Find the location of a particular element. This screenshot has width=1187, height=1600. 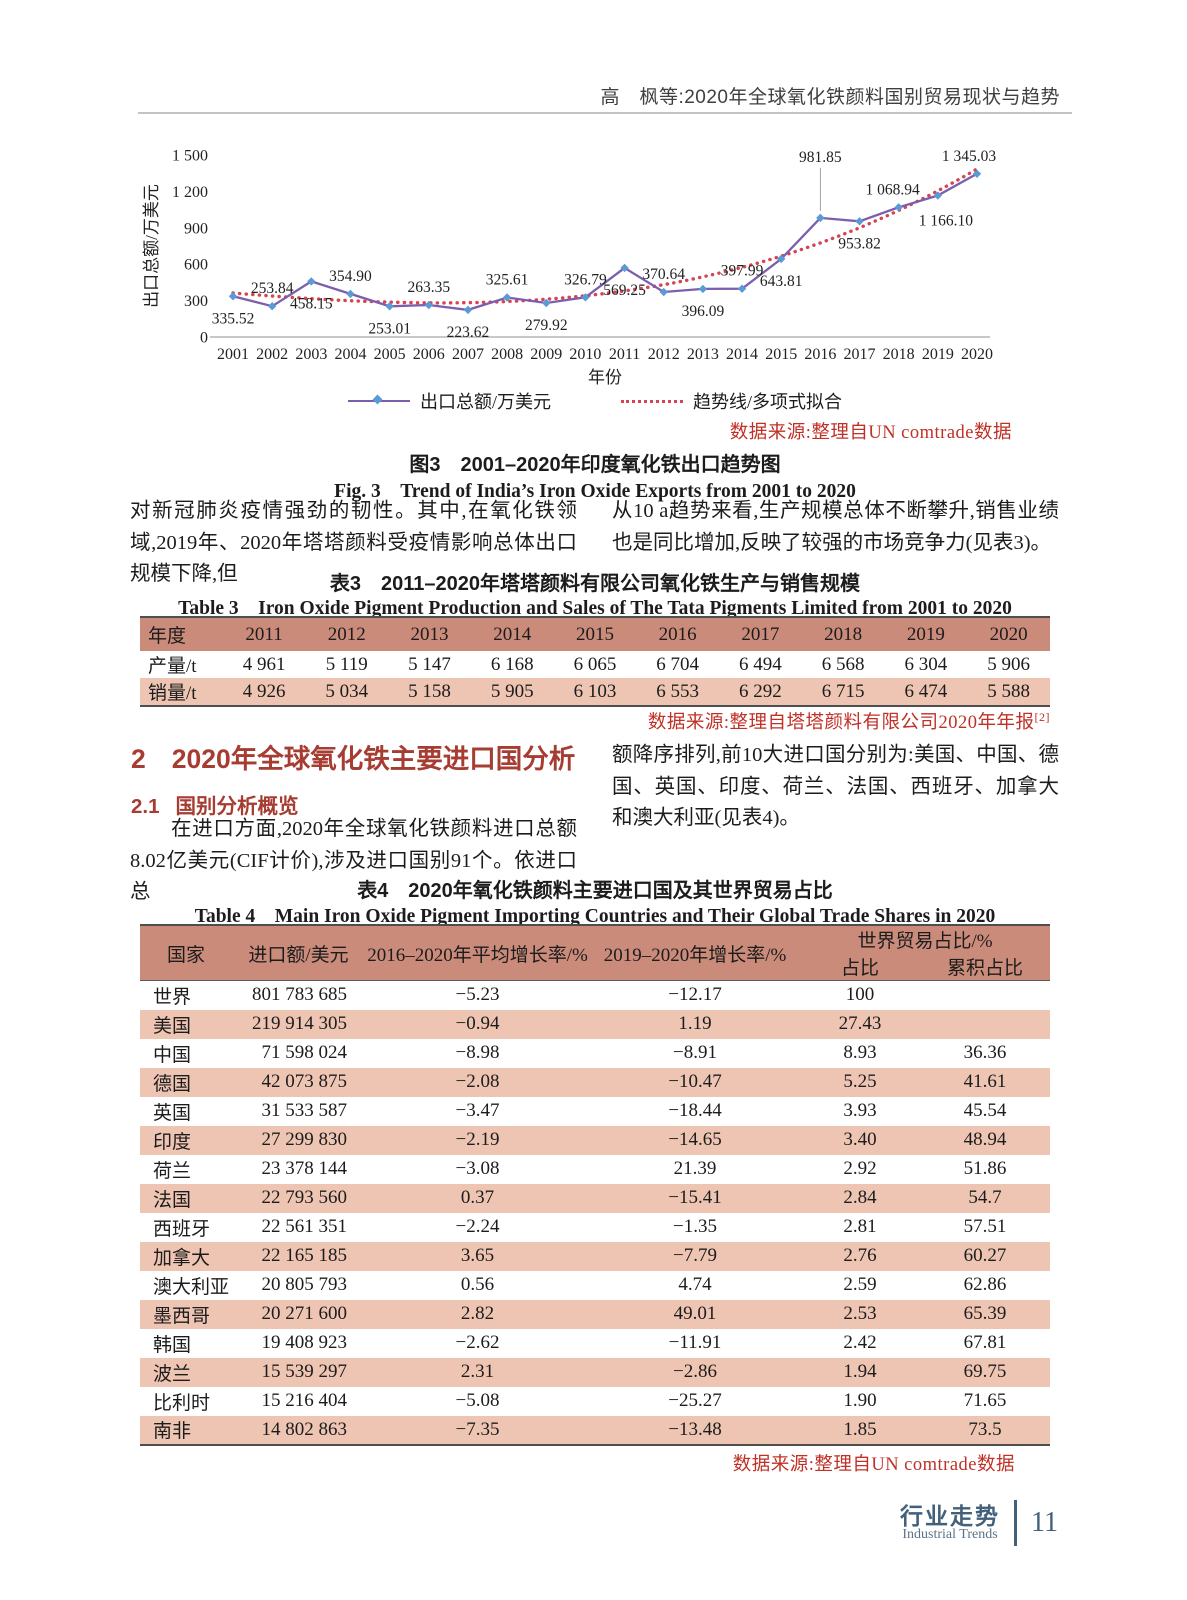

table-cell: 1.90 is located at coordinates (860, 1400).